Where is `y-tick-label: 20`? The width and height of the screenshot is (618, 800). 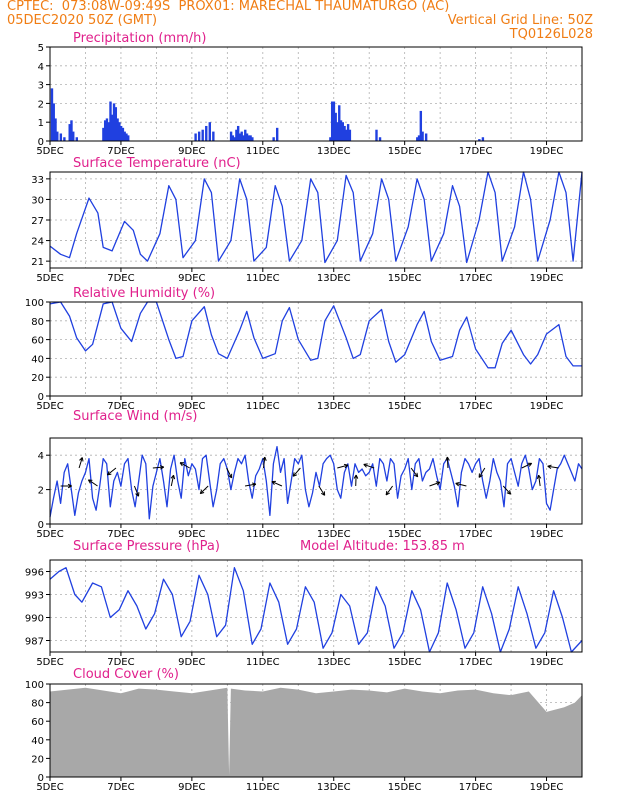 y-tick-label: 20 is located at coordinates (37, 759).